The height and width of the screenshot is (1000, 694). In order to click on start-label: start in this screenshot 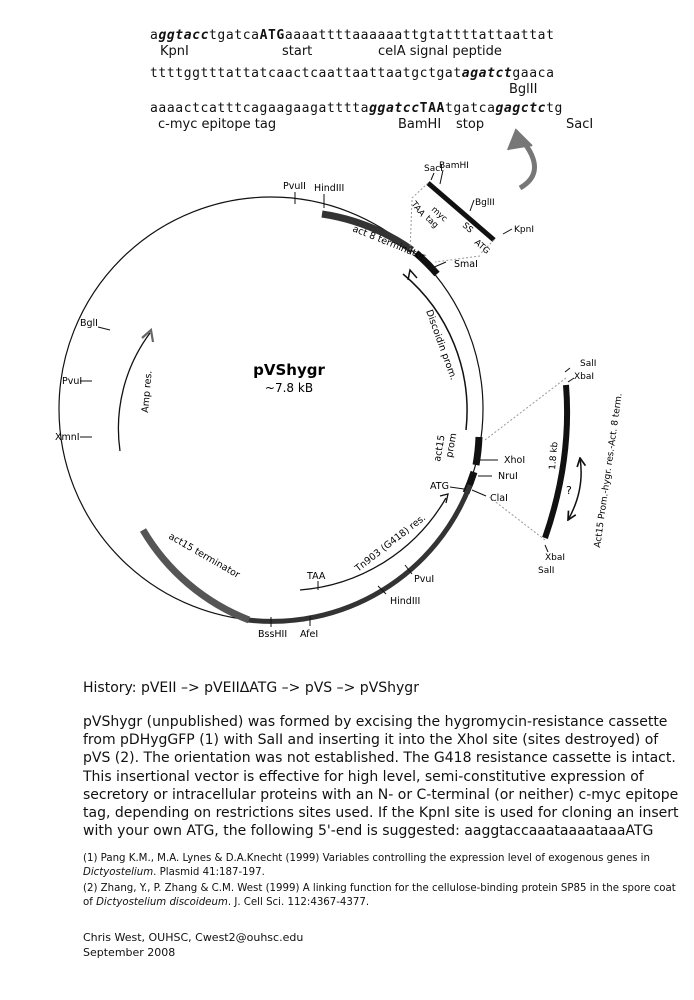, I will do `click(297, 51)`.